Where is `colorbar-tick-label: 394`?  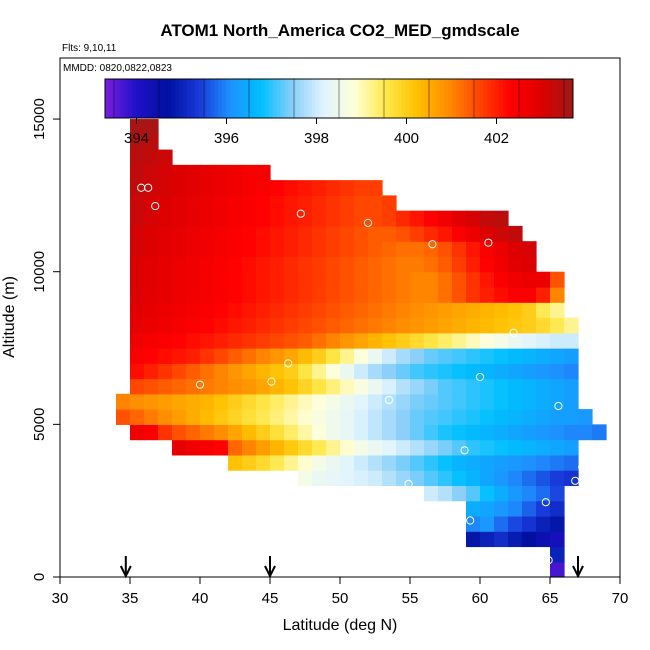
colorbar-tick-label: 394 is located at coordinates (136, 138).